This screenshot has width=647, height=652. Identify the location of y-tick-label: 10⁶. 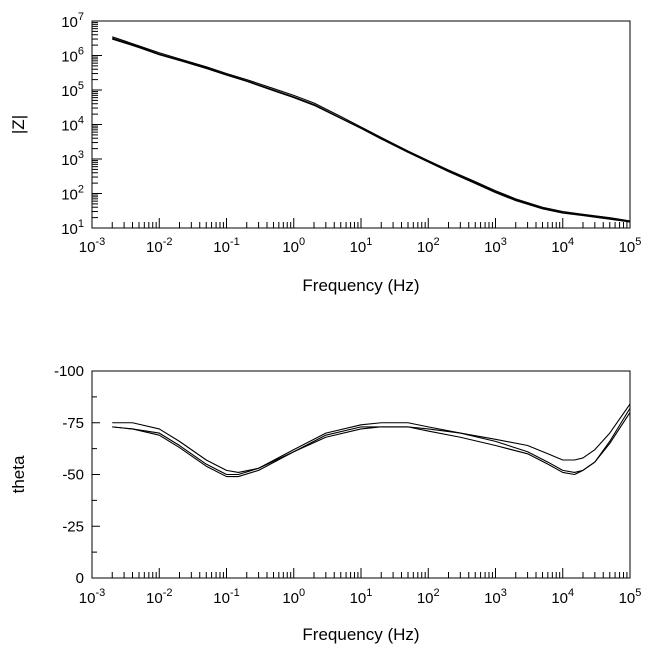
(72, 56).